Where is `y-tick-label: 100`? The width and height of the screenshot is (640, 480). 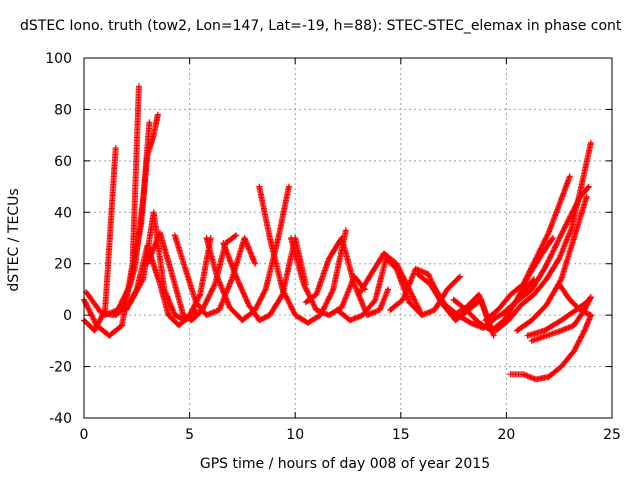 y-tick-label: 100 is located at coordinates (58, 59).